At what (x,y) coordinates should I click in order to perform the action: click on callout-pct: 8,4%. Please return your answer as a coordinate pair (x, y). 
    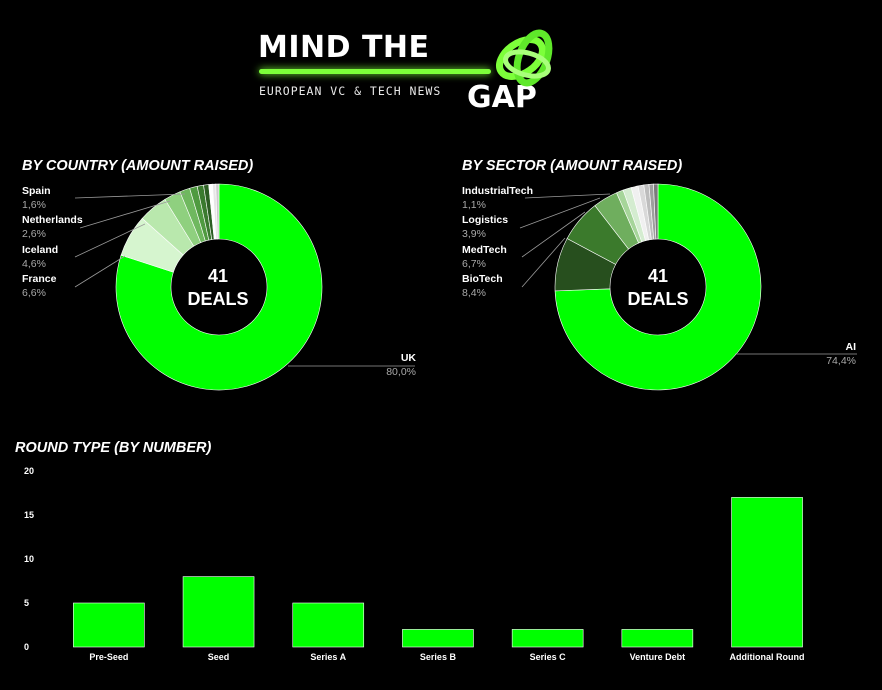
    Looking at the image, I should click on (474, 293).